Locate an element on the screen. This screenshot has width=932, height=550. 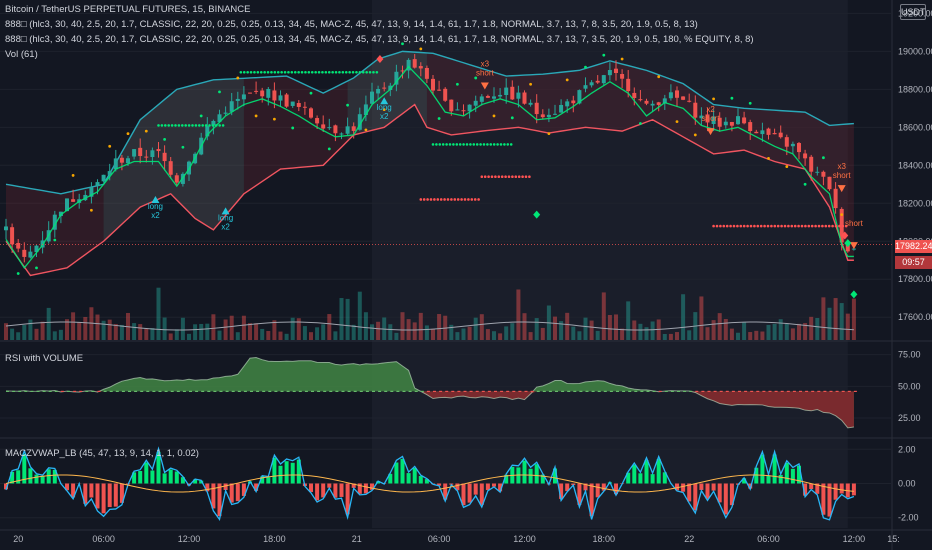
currency-selector: USDT is located at coordinates (913, 12).